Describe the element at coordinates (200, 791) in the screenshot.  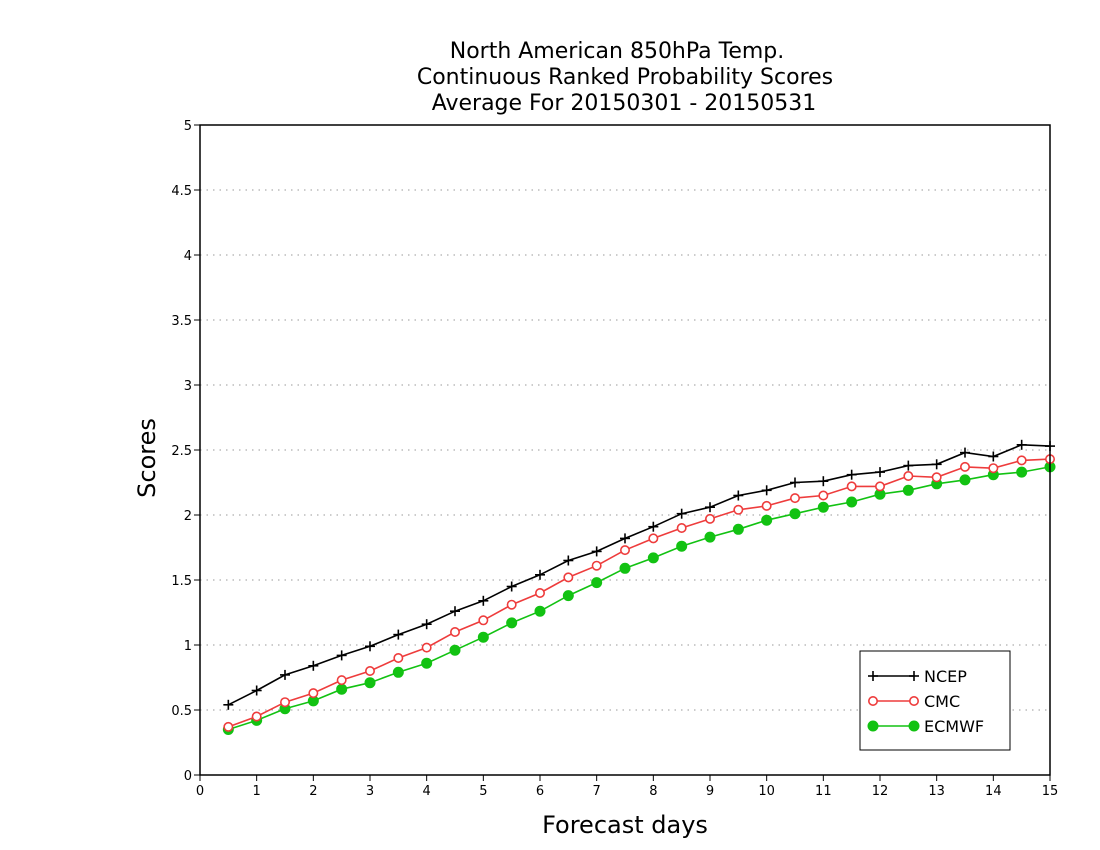
I see `x-tick-label: 0` at that location.